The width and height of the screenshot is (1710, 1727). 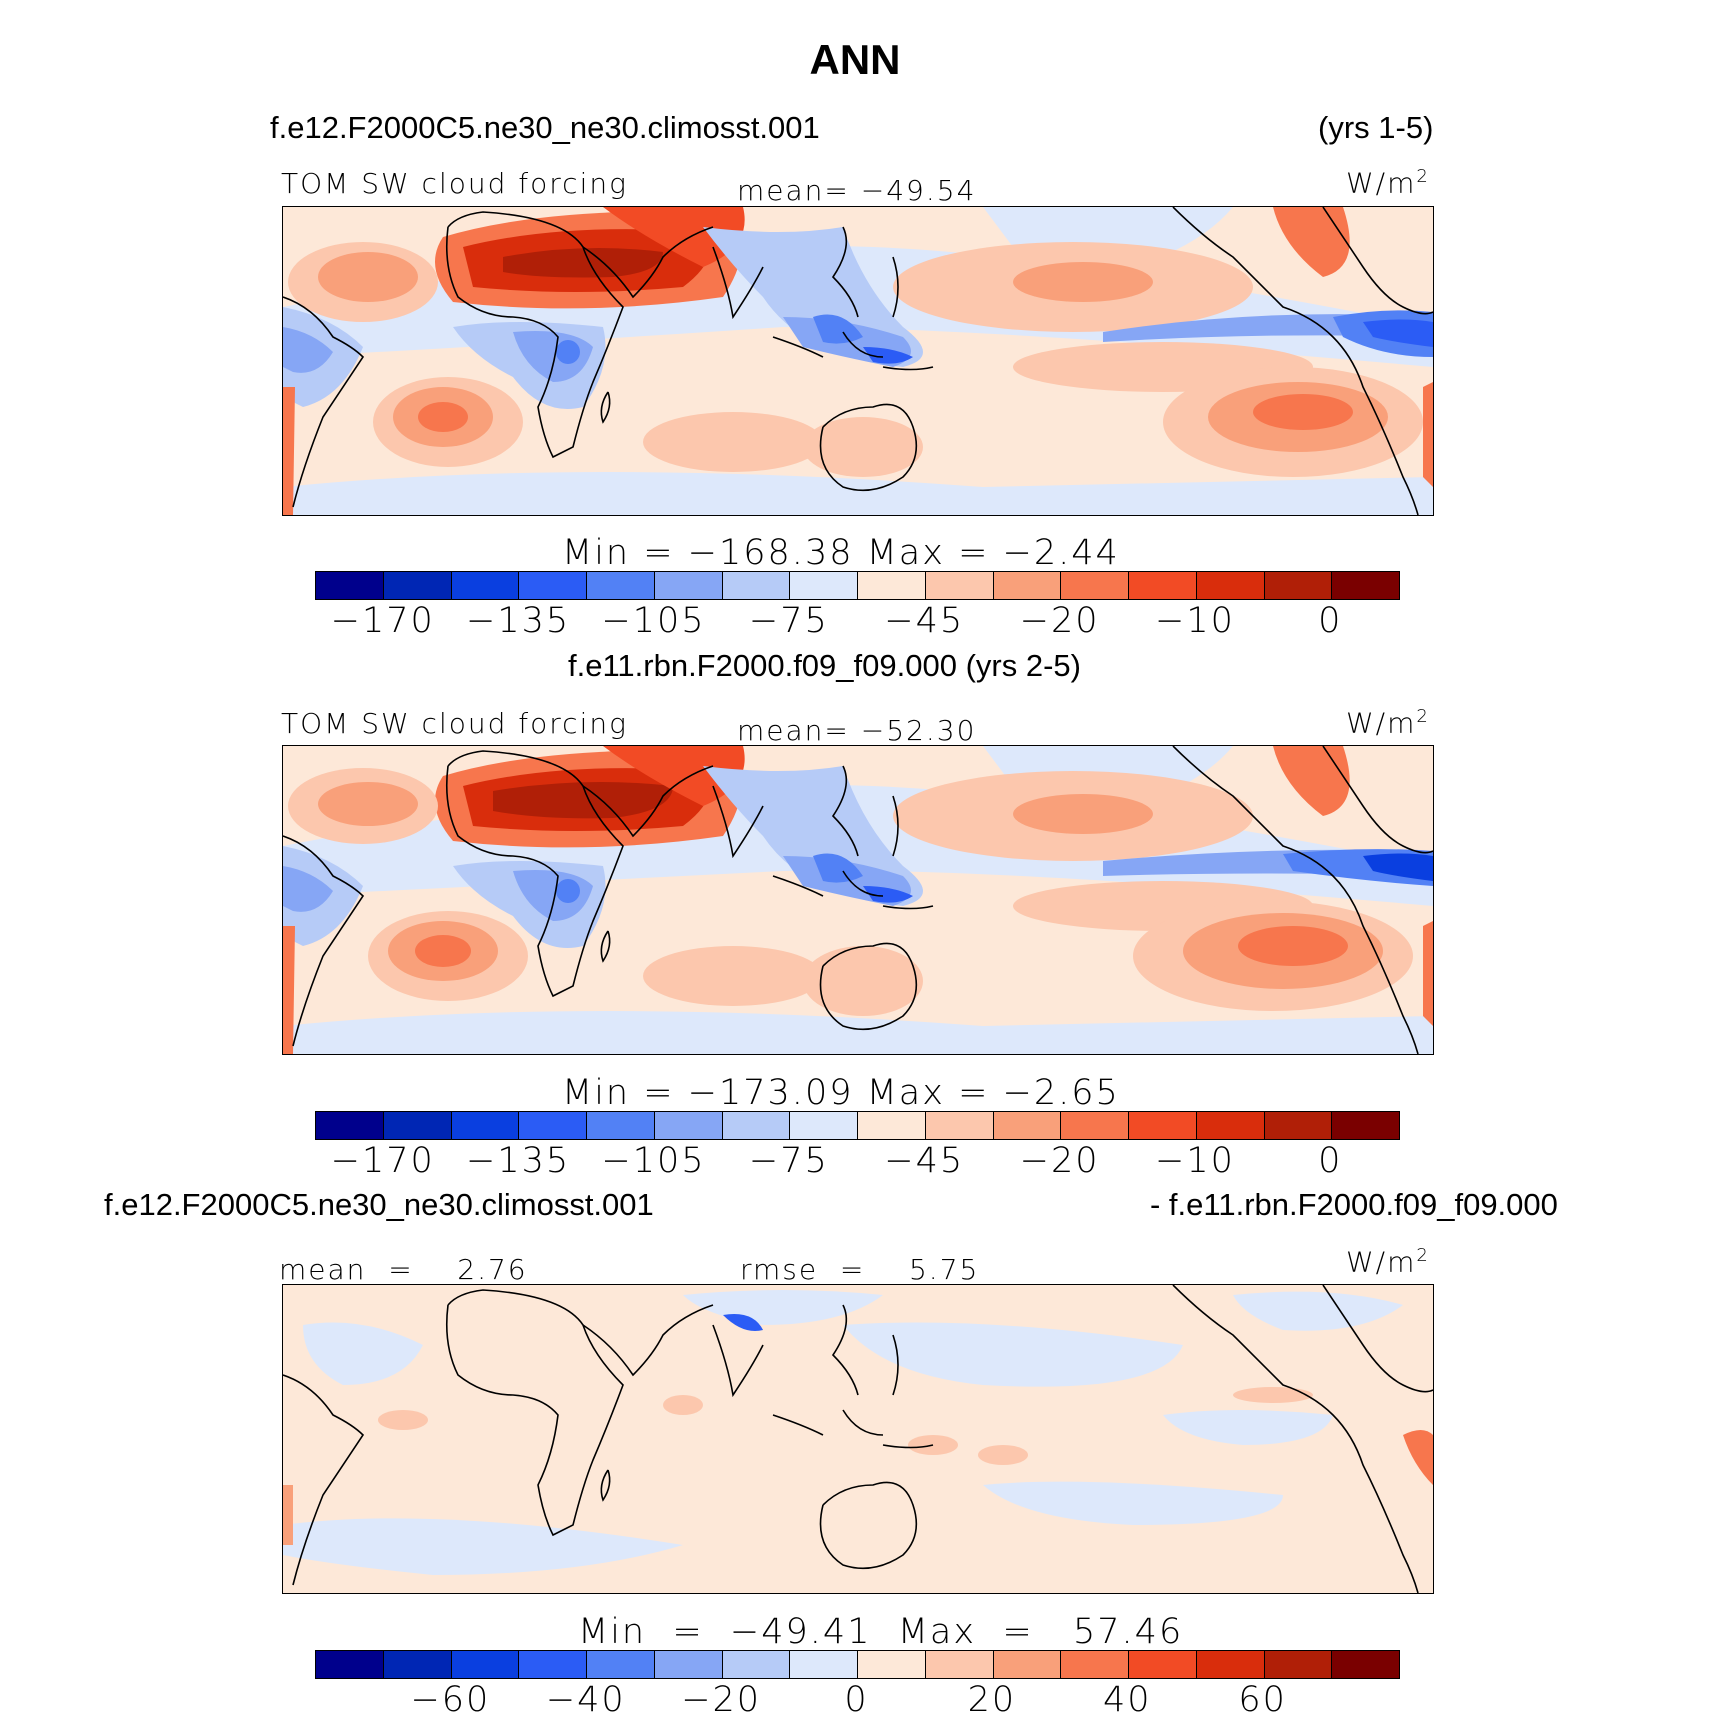 What do you see at coordinates (881, 1632) in the screenshot?
I see `panel3-minmax: Min = −49.41 Max = 57.46` at bounding box center [881, 1632].